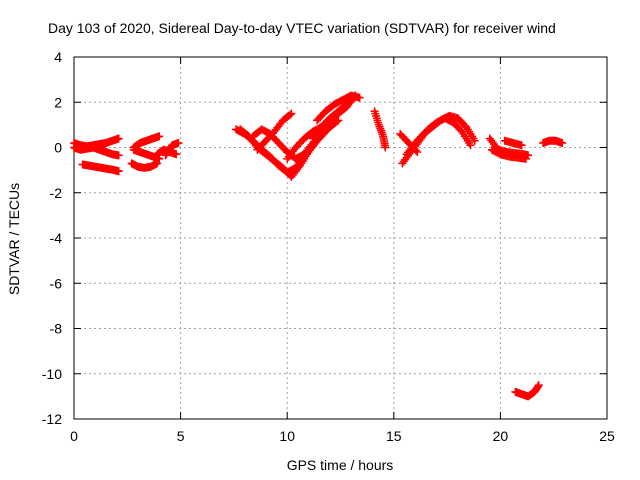 The image size is (640, 480). I want to click on y-tick-label: -10, so click(52, 374).